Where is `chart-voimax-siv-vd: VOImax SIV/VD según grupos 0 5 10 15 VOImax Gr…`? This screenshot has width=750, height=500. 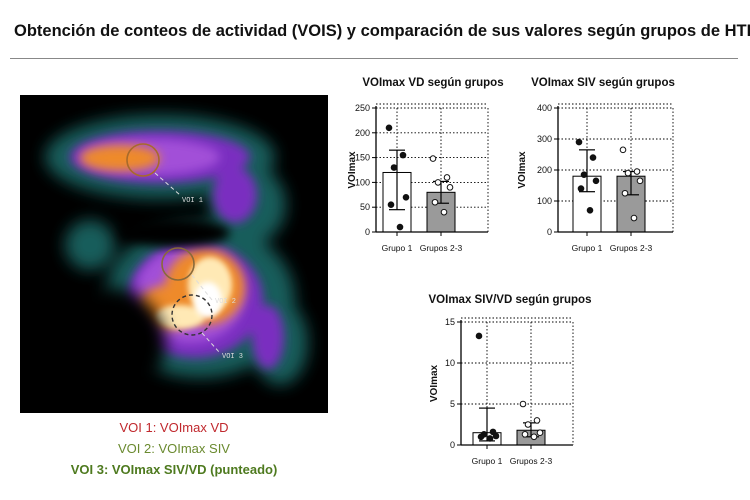 chart-voimax-siv-vd: VOImax SIV/VD según grupos 0 5 10 15 VOImax Gr… is located at coordinates (510, 380).